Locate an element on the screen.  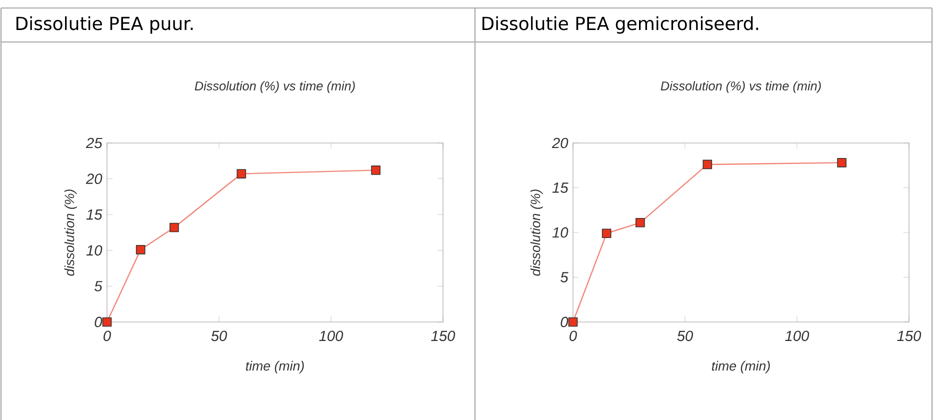
y-tick-label: 25 is located at coordinates (94, 143).